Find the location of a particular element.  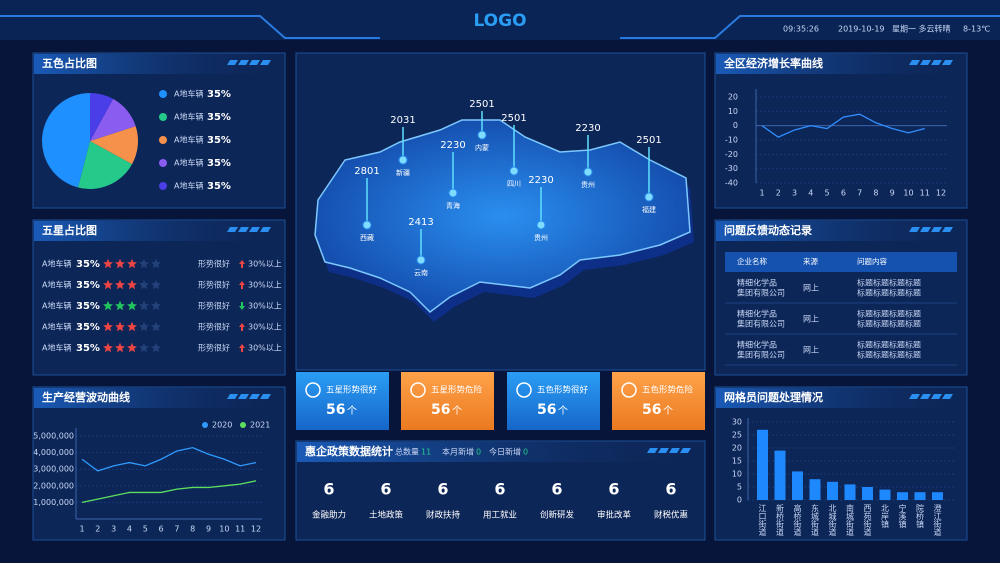

header-bar is located at coordinates (500, 20).